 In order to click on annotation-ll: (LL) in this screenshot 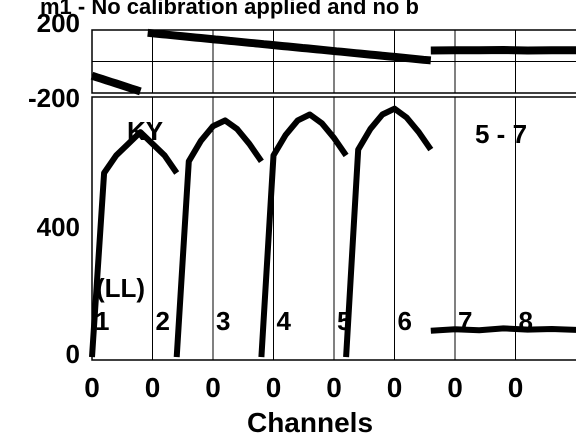, I will do `click(120, 288)`.